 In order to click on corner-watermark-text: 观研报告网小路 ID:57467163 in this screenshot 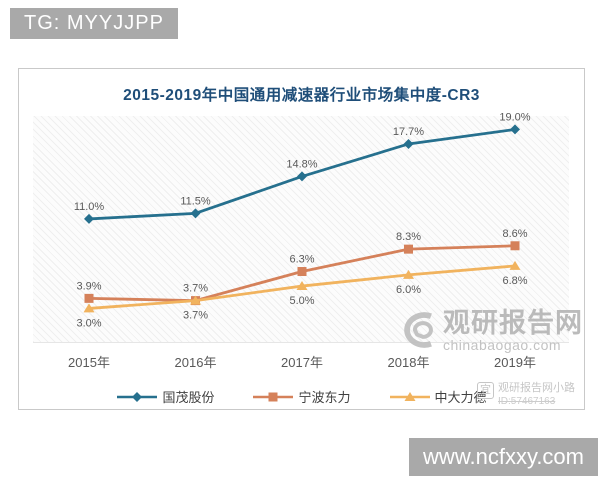, I will do `click(536, 395)`.